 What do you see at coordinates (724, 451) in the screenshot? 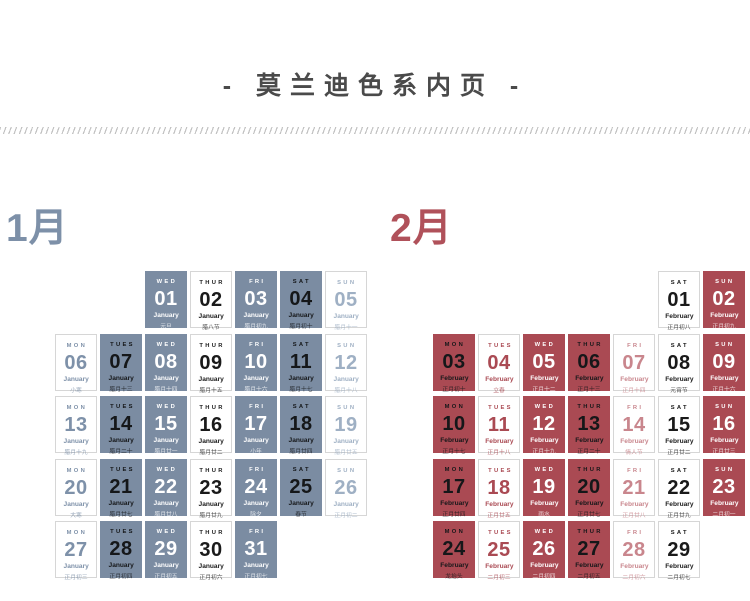
I see `lunar-date-label: 正月廿三` at bounding box center [724, 451].